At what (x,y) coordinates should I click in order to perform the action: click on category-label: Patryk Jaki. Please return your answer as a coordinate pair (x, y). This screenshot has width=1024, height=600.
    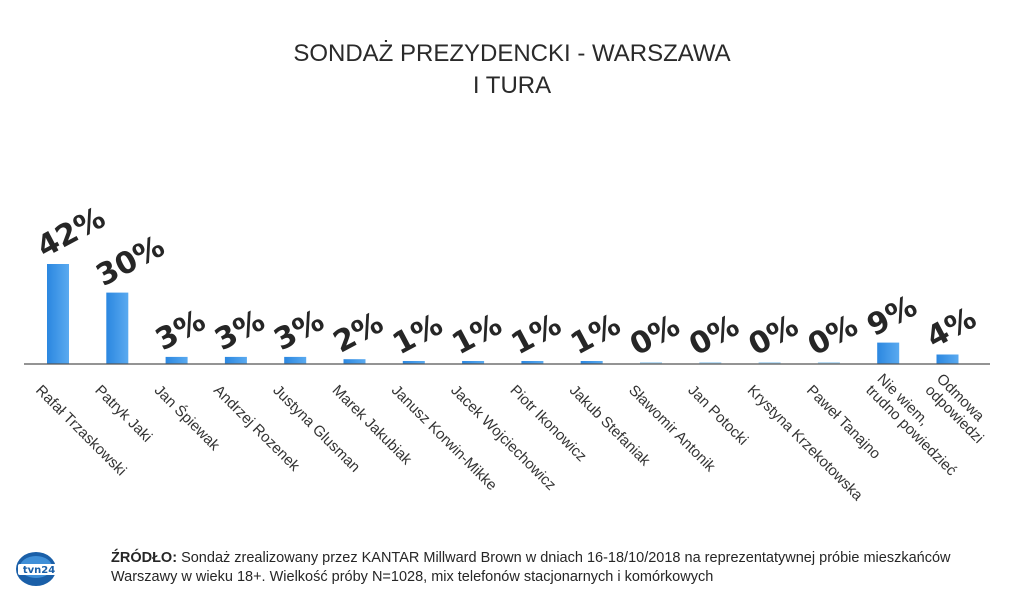
    Looking at the image, I should click on (123, 414).